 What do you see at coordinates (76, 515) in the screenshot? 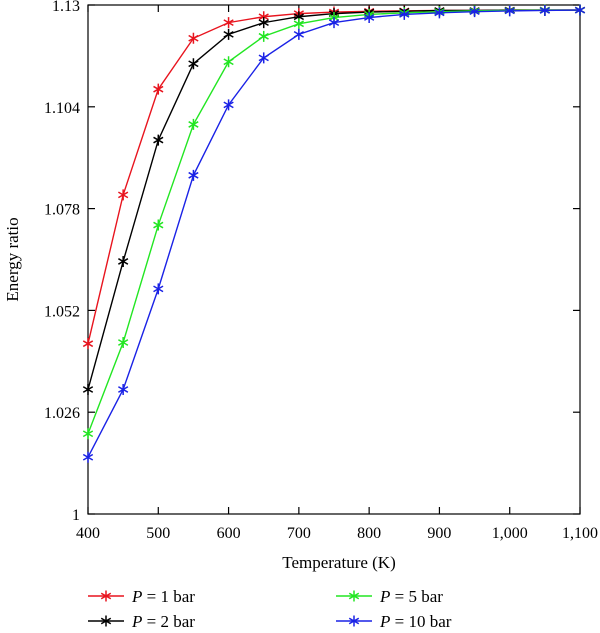
I see `y-tick-label: 1` at bounding box center [76, 515].